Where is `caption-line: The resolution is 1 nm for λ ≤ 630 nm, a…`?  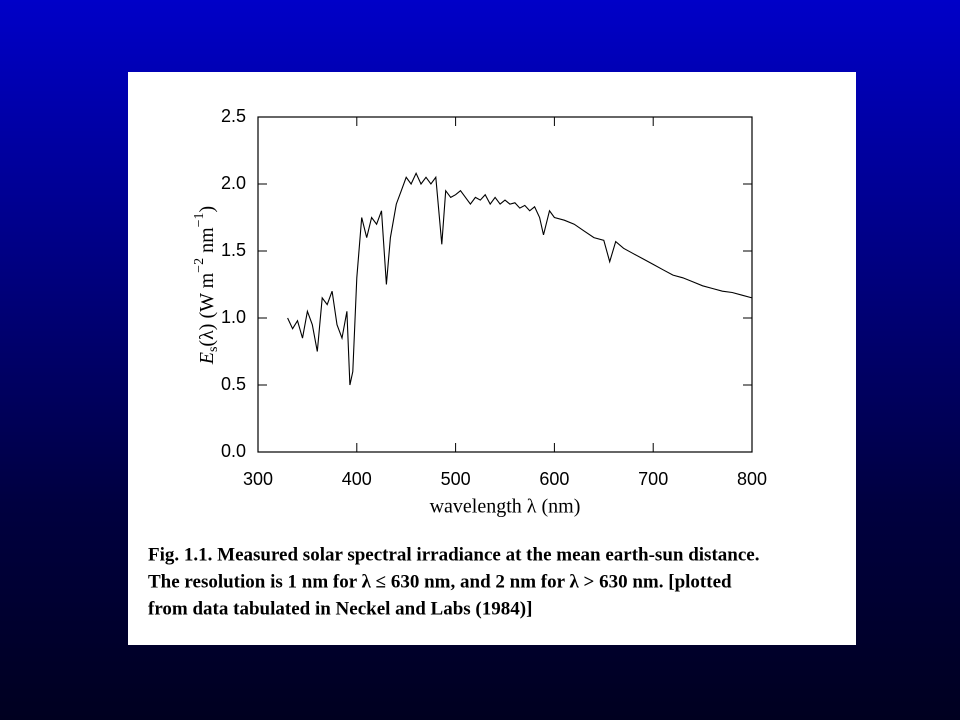 caption-line: The resolution is 1 nm for λ ≤ 630 nm, a… is located at coordinates (440, 581).